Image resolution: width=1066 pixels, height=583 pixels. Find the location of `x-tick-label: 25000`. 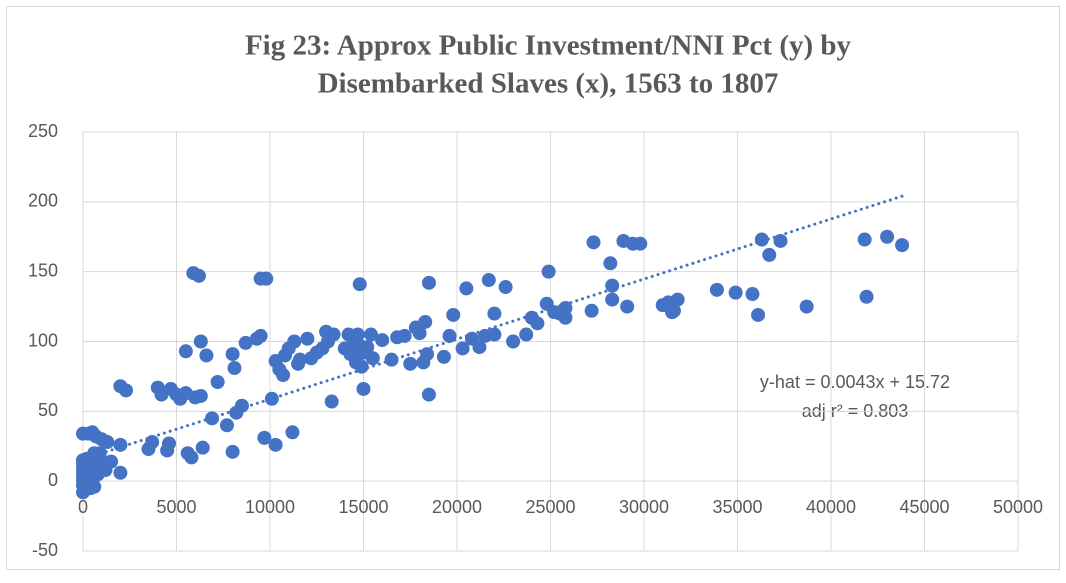

x-tick-label: 25000 is located at coordinates (550, 507).